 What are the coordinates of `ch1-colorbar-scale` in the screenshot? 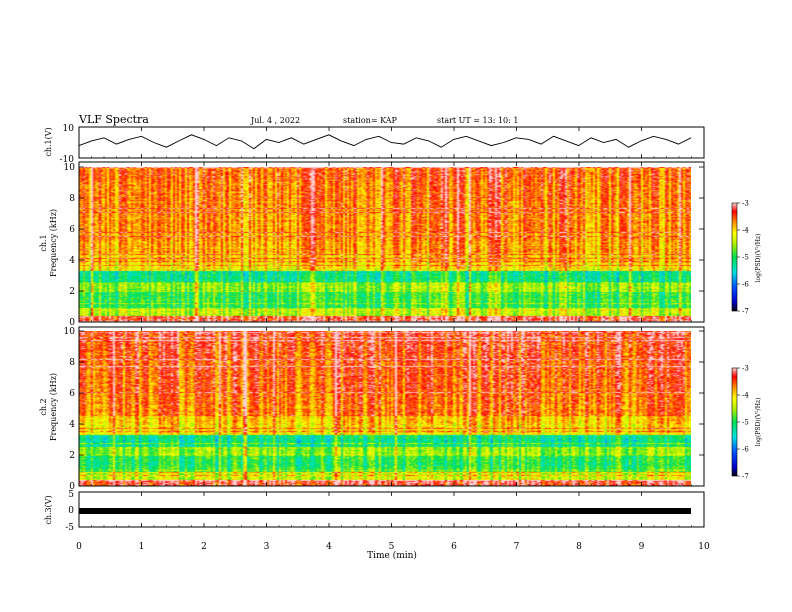 It's located at (734, 257).